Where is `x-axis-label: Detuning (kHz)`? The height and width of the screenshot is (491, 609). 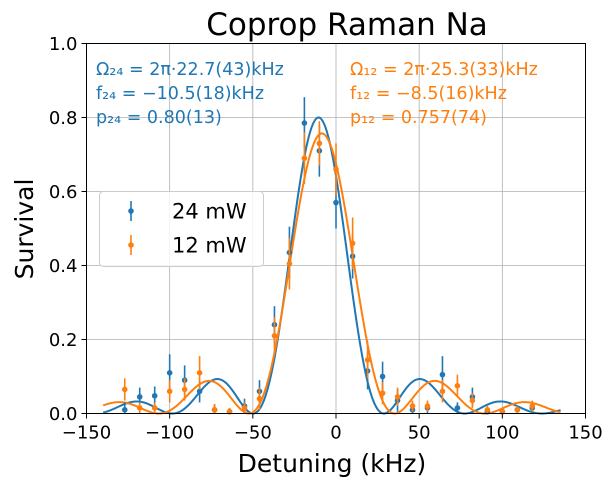 x-axis-label: Detuning (kHz) is located at coordinates (332, 463).